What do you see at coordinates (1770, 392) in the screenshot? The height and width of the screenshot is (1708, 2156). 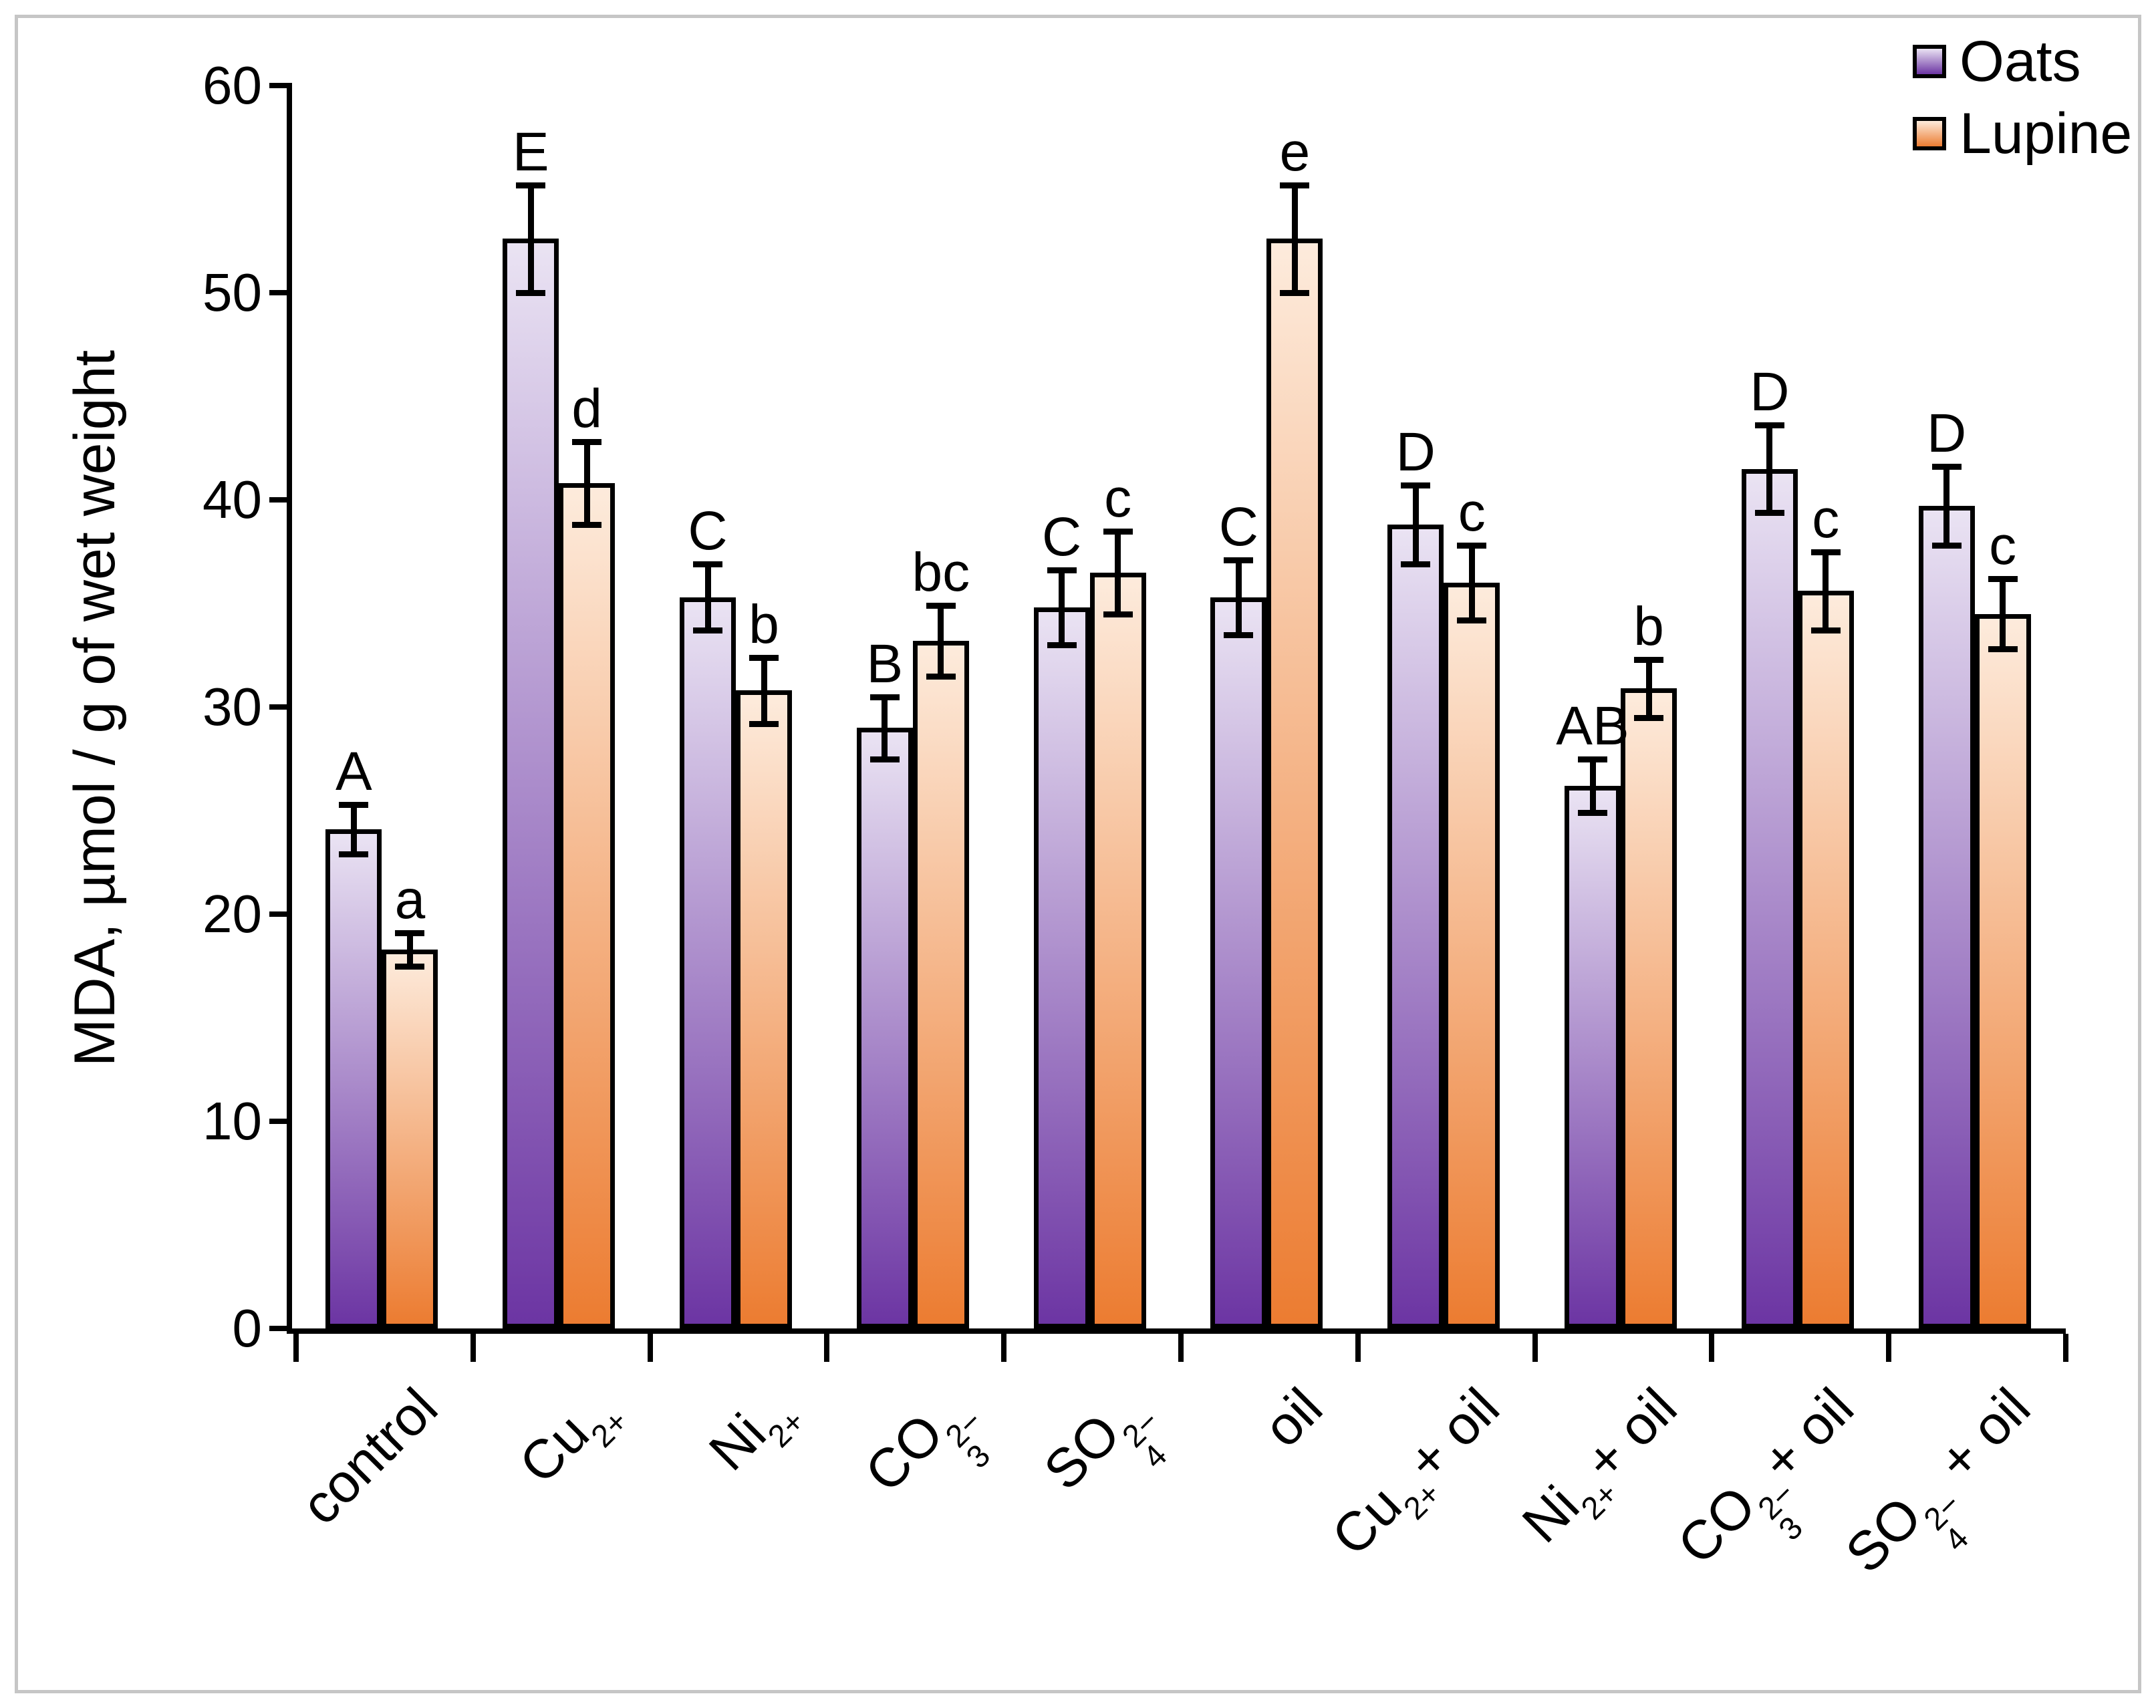 I see `significance-letter-oats-co3-oil: D` at bounding box center [1770, 392].